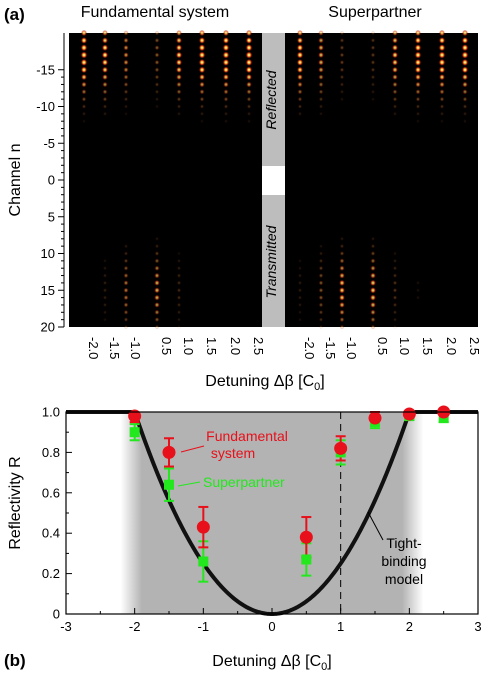 This screenshot has width=498, height=674. What do you see at coordinates (324, 667) in the screenshot?
I see `panel-b-xlabel-sub: 0` at bounding box center [324, 667].